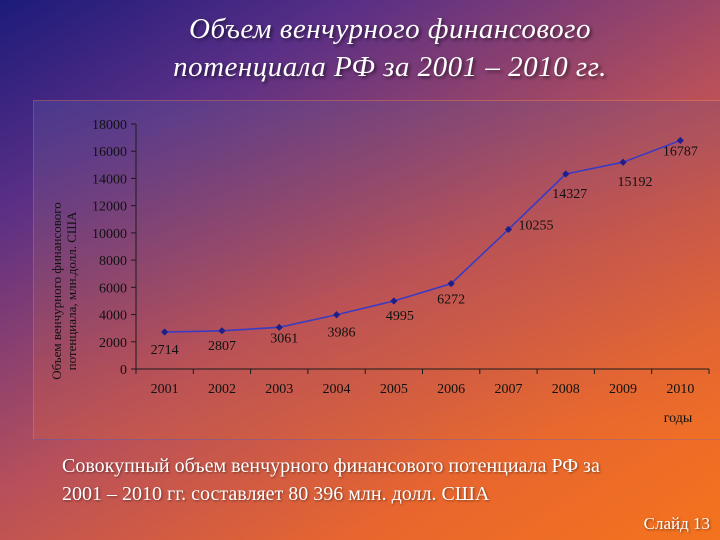  Describe the element at coordinates (451, 300) in the screenshot. I see `data-label: 6272` at that location.